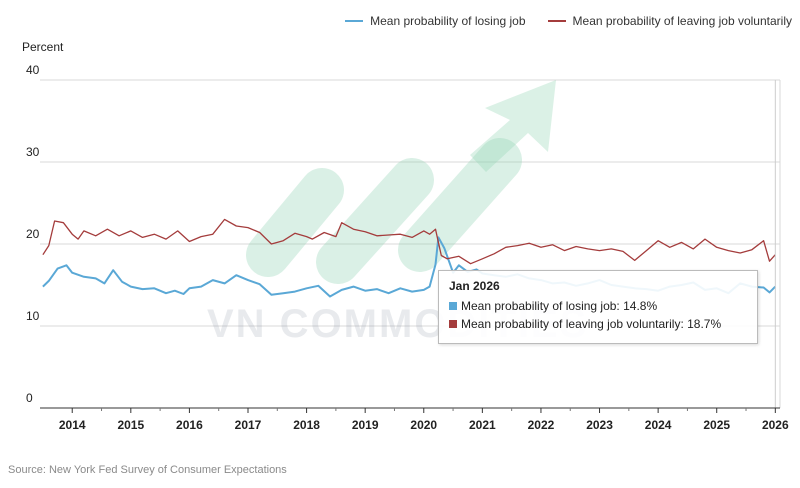 Image resolution: width=800 pixels, height=488 pixels. What do you see at coordinates (513, 126) in the screenshot?
I see `watermark-arrow` at bounding box center [513, 126].